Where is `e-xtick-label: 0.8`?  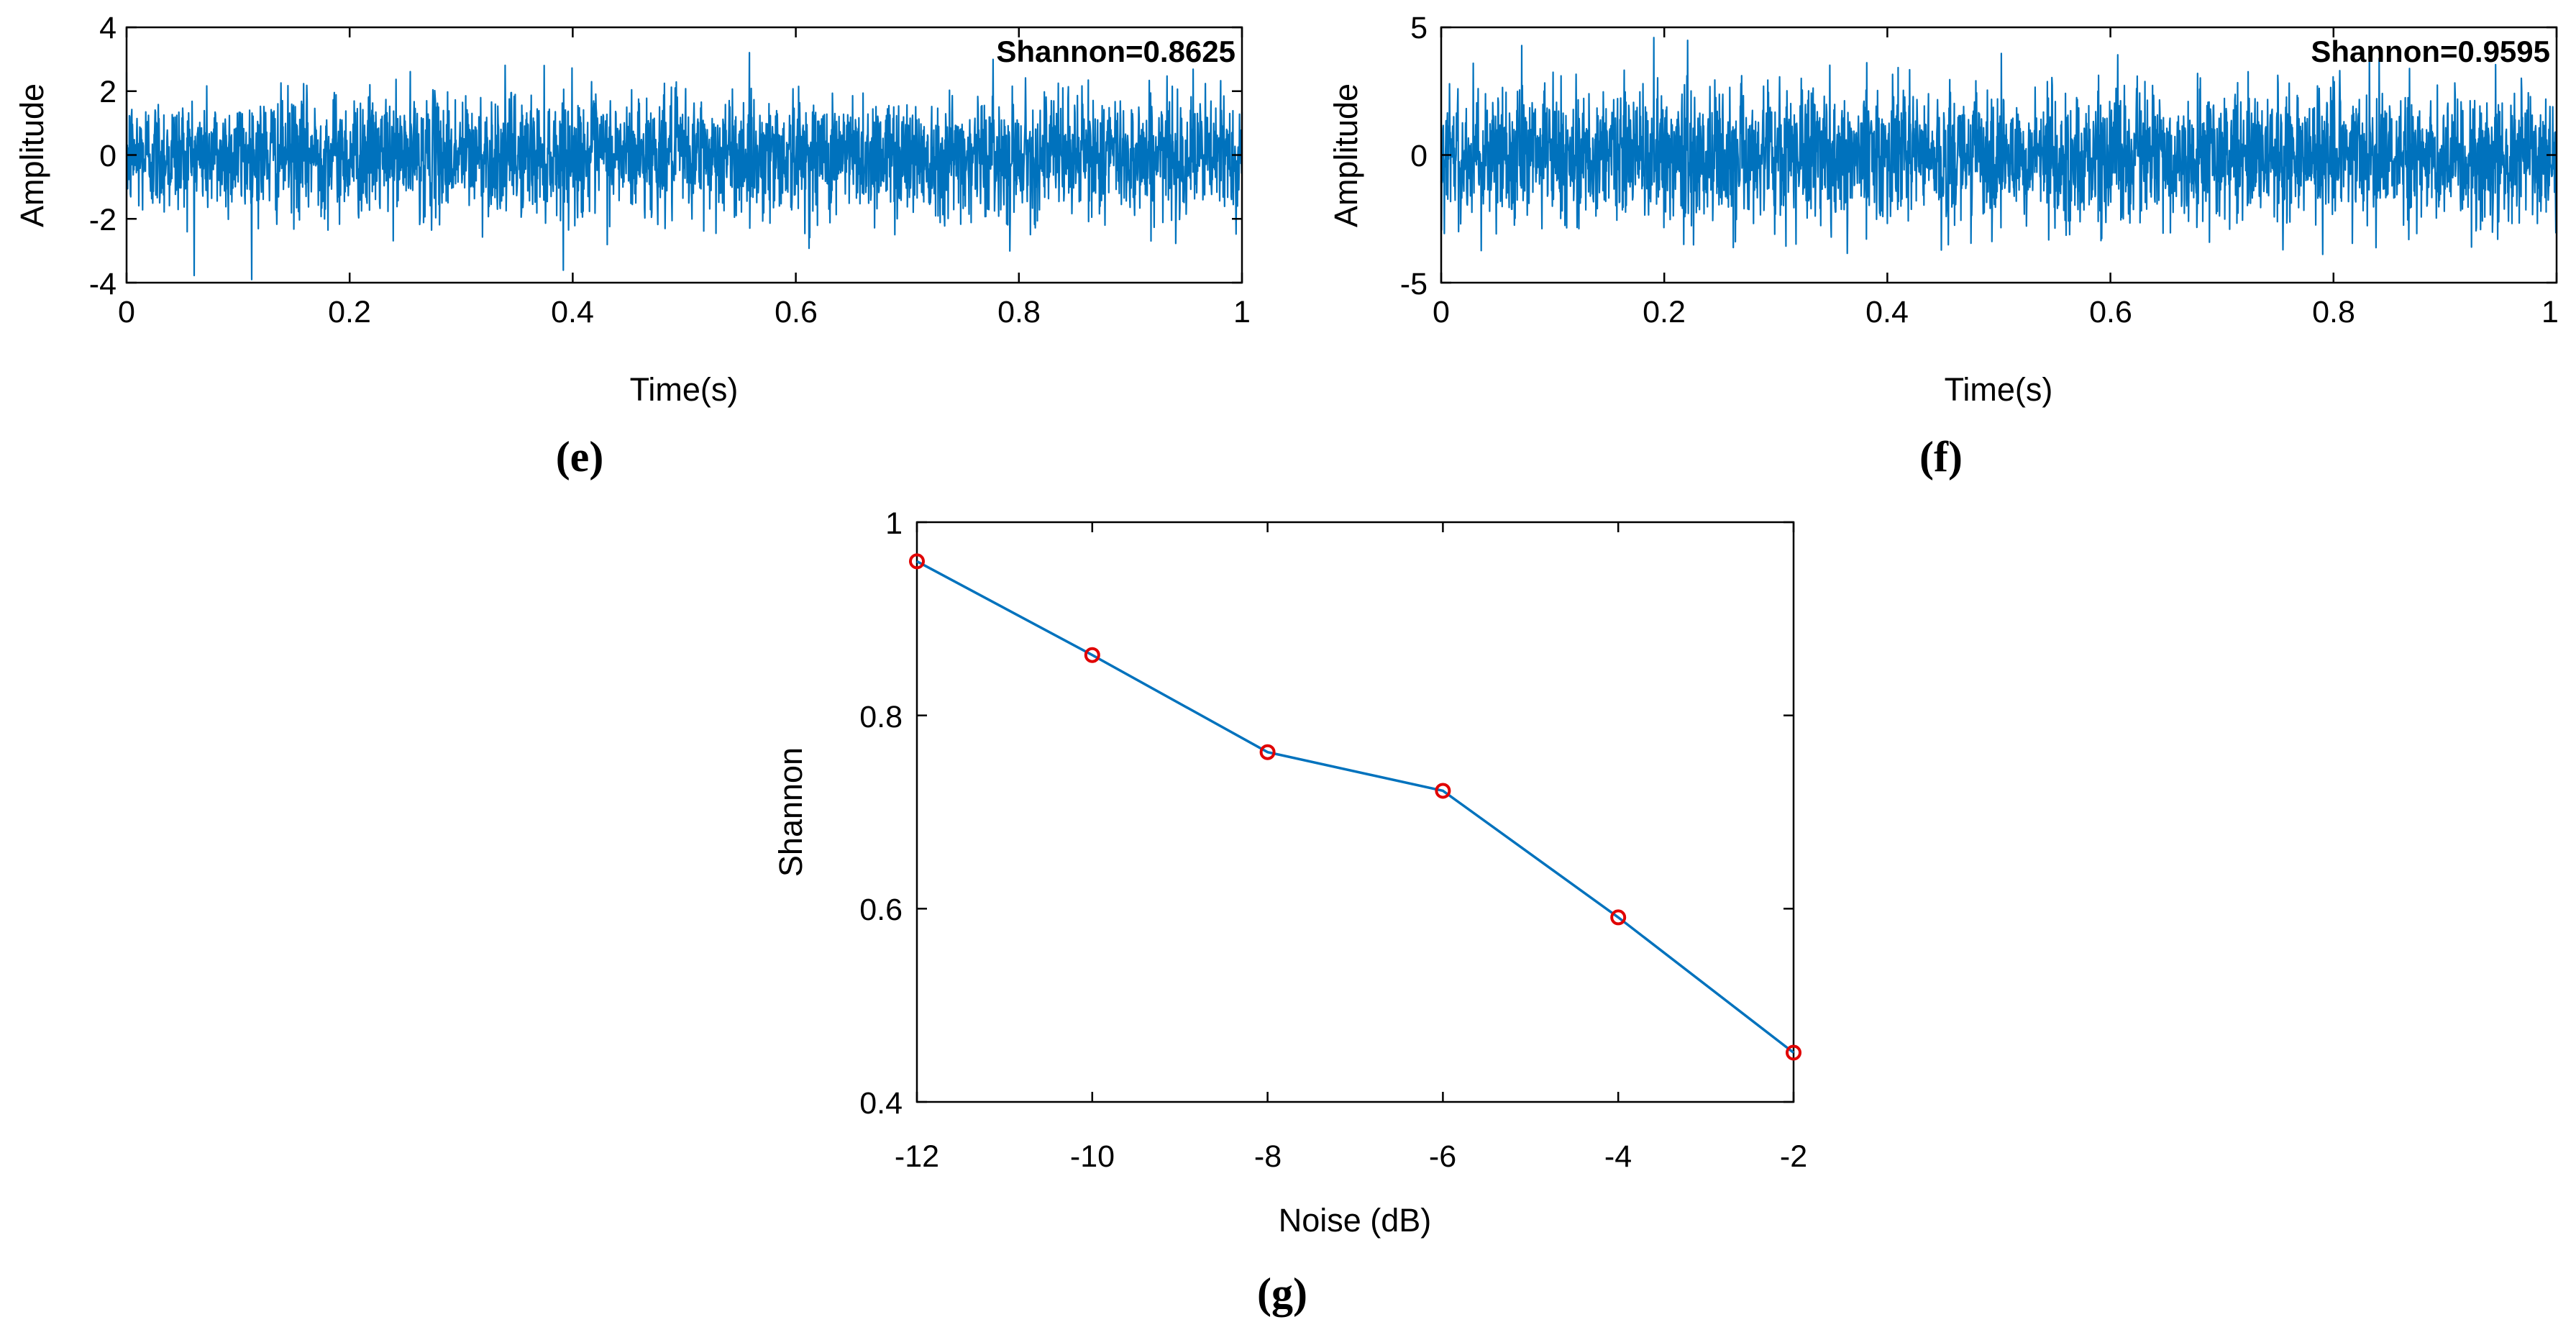
e-xtick-label: 0.8 is located at coordinates (1019, 312).